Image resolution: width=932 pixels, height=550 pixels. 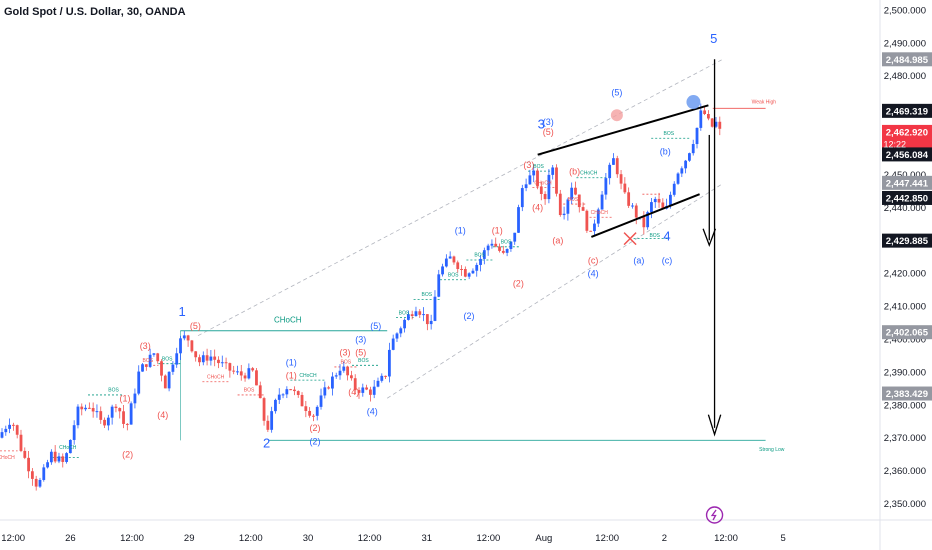 What do you see at coordinates (714, 425) in the screenshot?
I see `target-arrow-head` at bounding box center [714, 425].